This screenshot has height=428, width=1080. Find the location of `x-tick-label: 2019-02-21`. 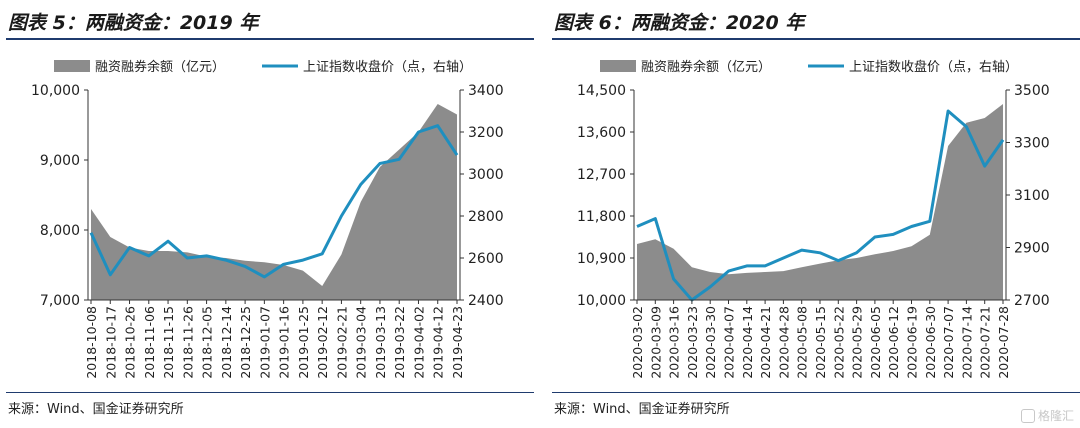

x-tick-label: 2019-02-21 is located at coordinates (341, 342).